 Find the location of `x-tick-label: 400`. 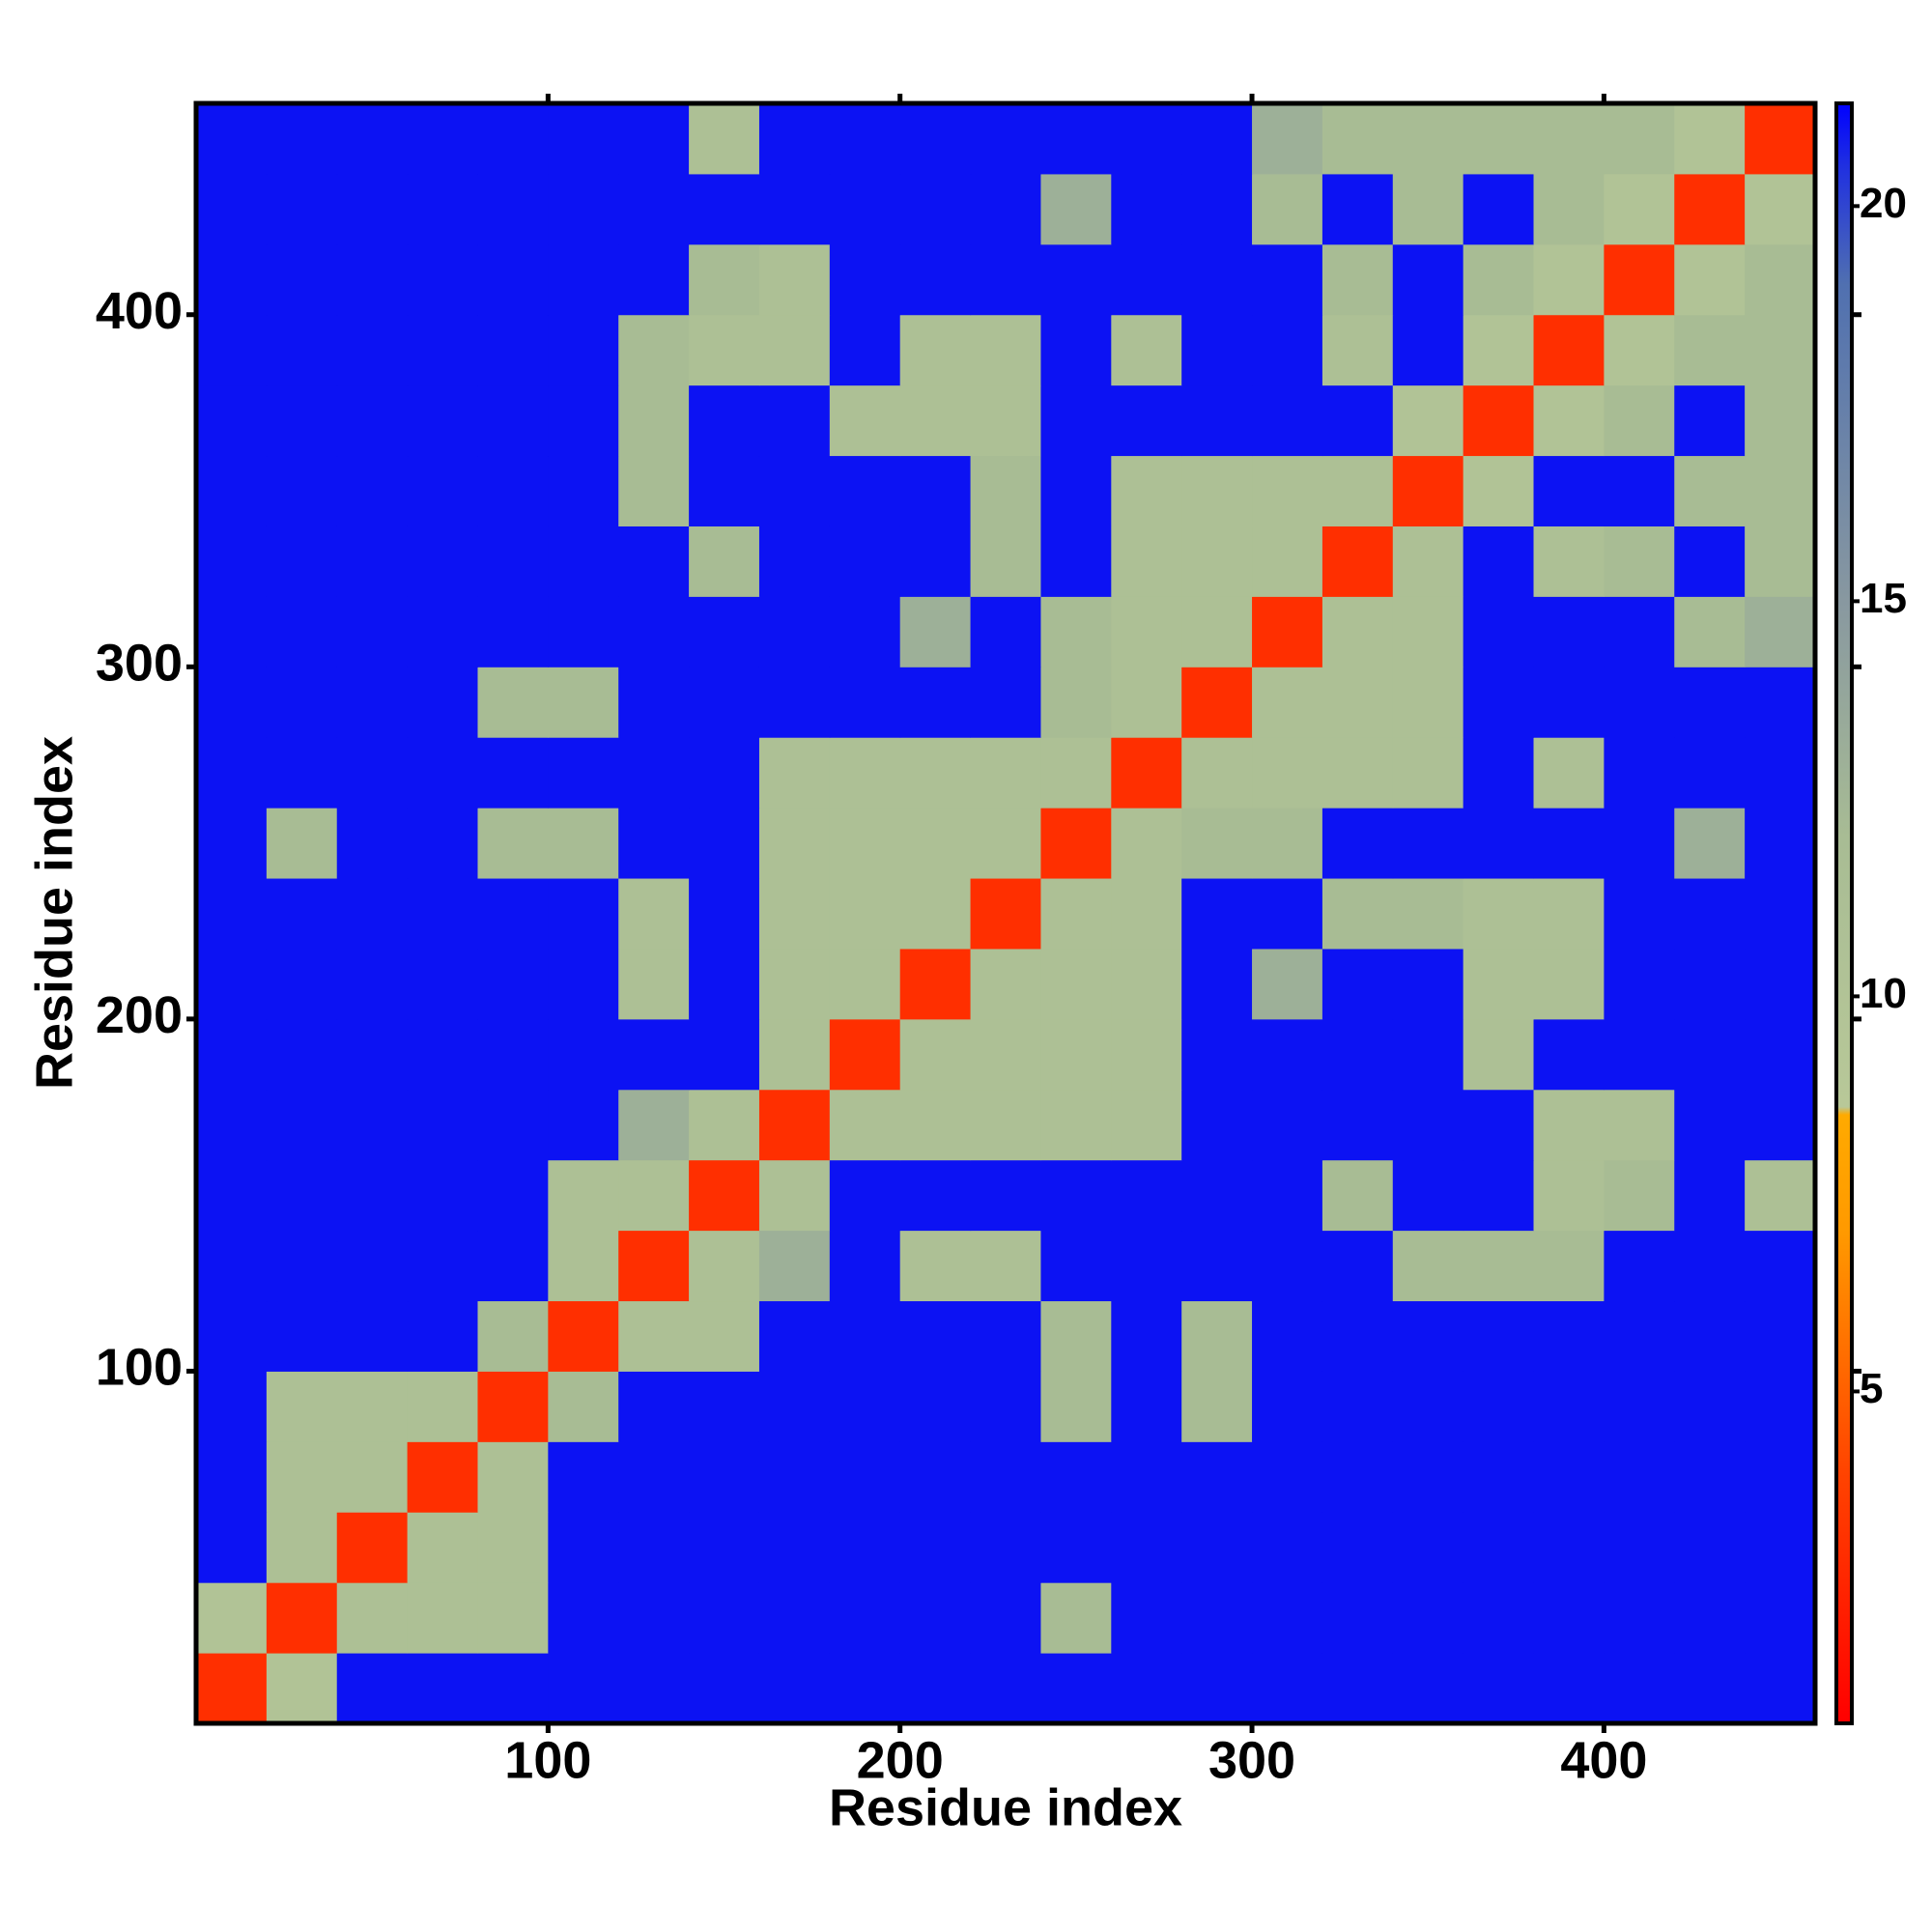

x-tick-label: 400 is located at coordinates (1603, 1760).